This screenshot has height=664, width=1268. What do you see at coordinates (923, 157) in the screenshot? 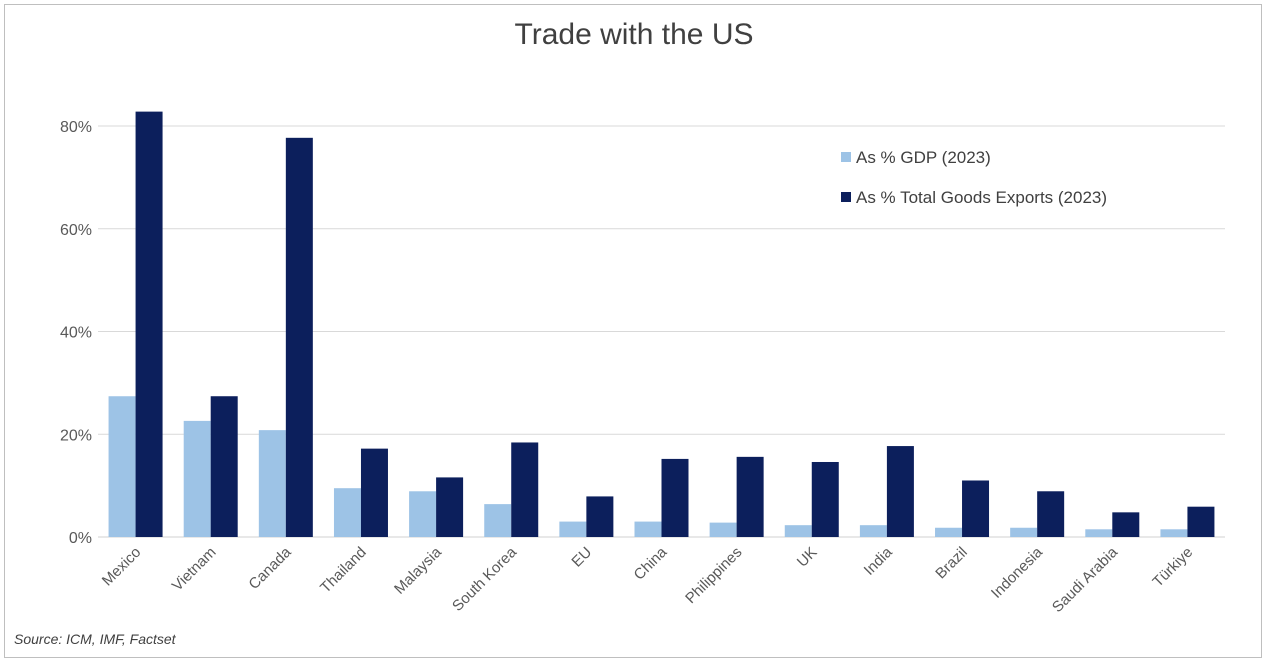
I see `legend-label: As % GDP (2023)` at bounding box center [923, 157].